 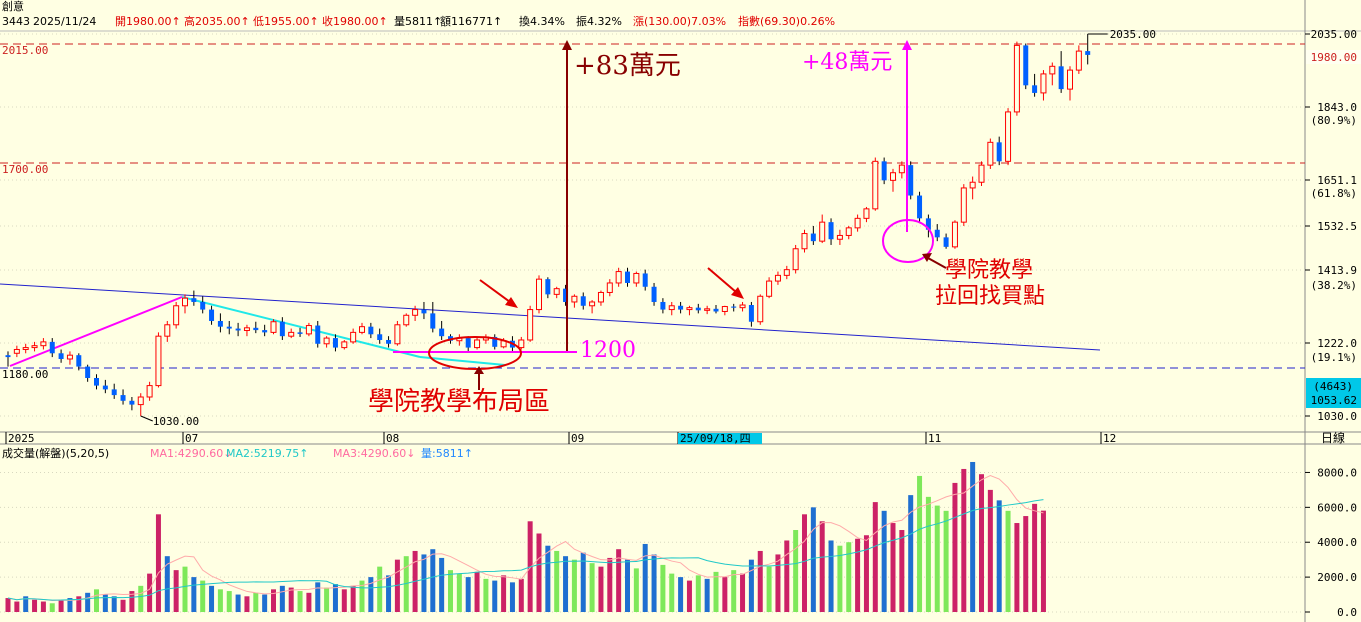 What do you see at coordinates (577, 438) in the screenshot?
I see `date-tick-label: 09` at bounding box center [577, 438].